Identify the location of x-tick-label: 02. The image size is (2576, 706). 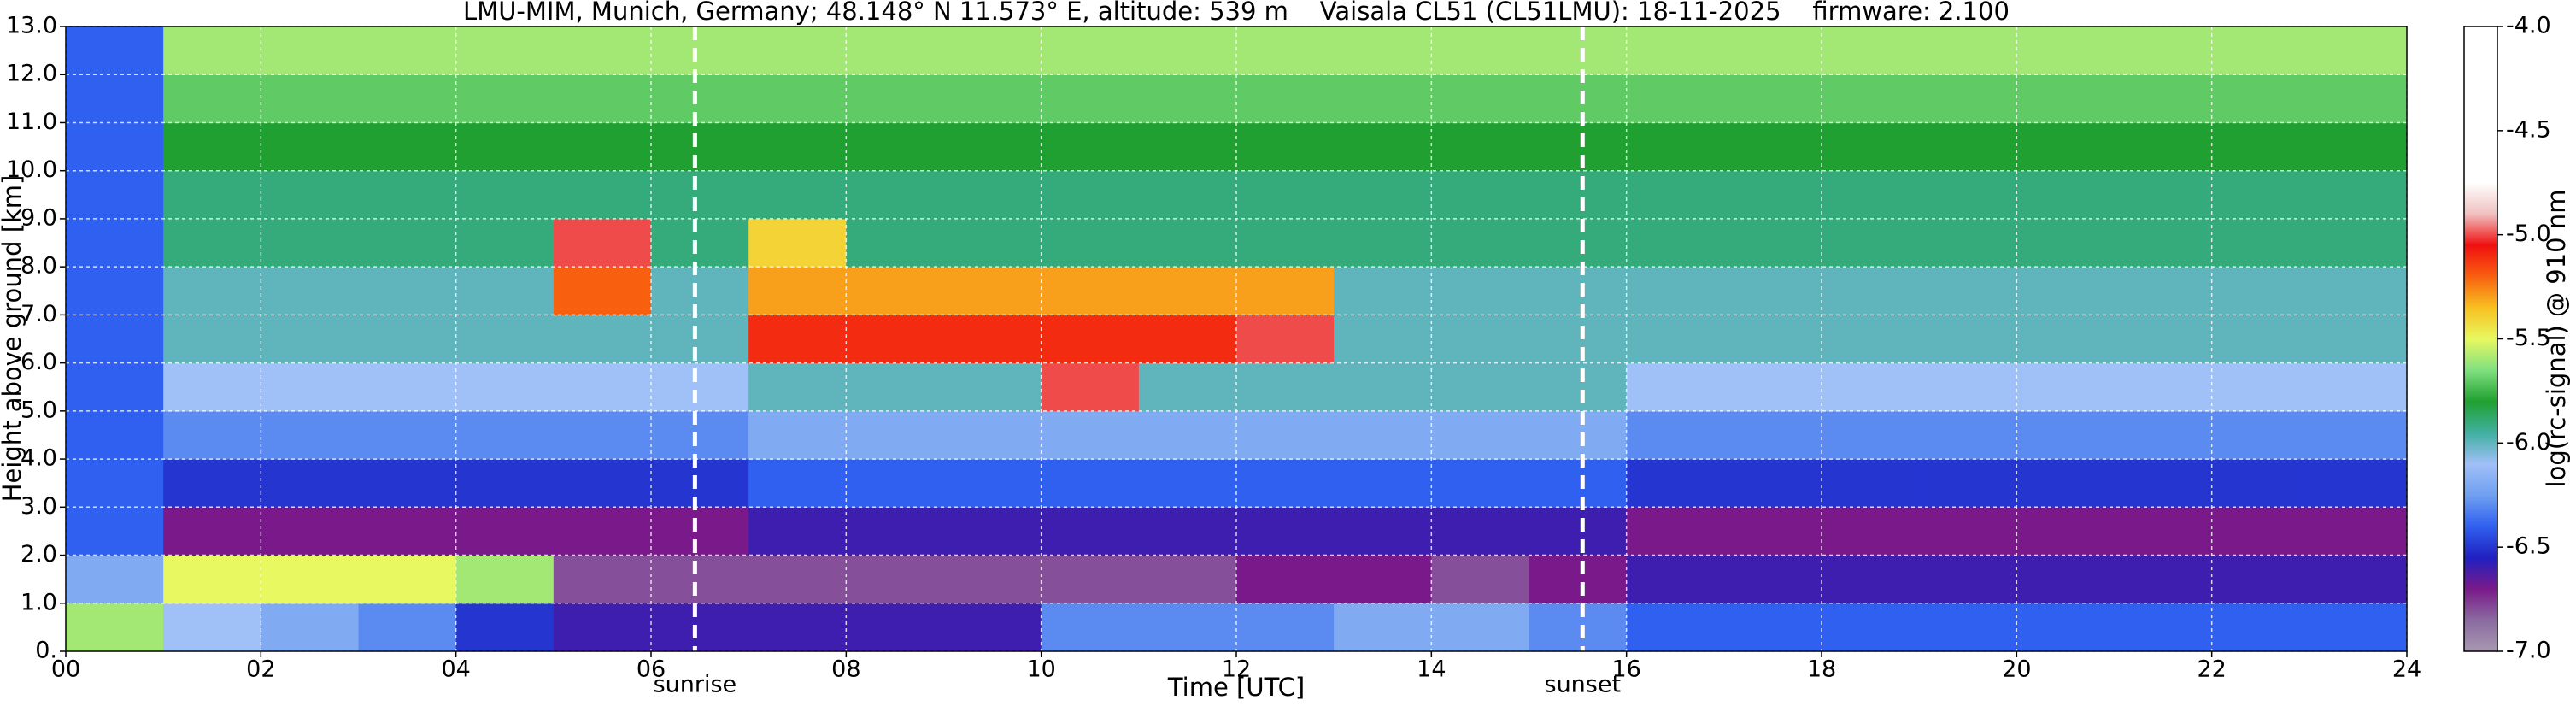
(260, 669).